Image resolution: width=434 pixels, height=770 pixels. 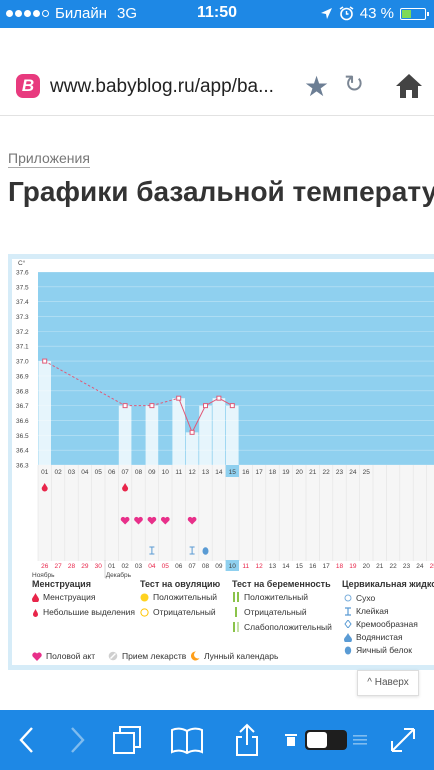 I want to click on cycle-day-label: 18, so click(x=273, y=472).